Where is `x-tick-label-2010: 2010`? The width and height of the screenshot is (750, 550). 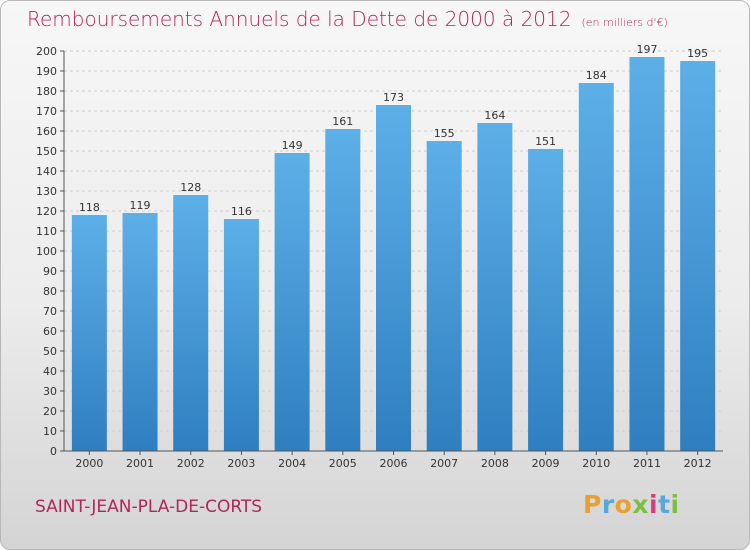
x-tick-label-2010: 2010 is located at coordinates (596, 463).